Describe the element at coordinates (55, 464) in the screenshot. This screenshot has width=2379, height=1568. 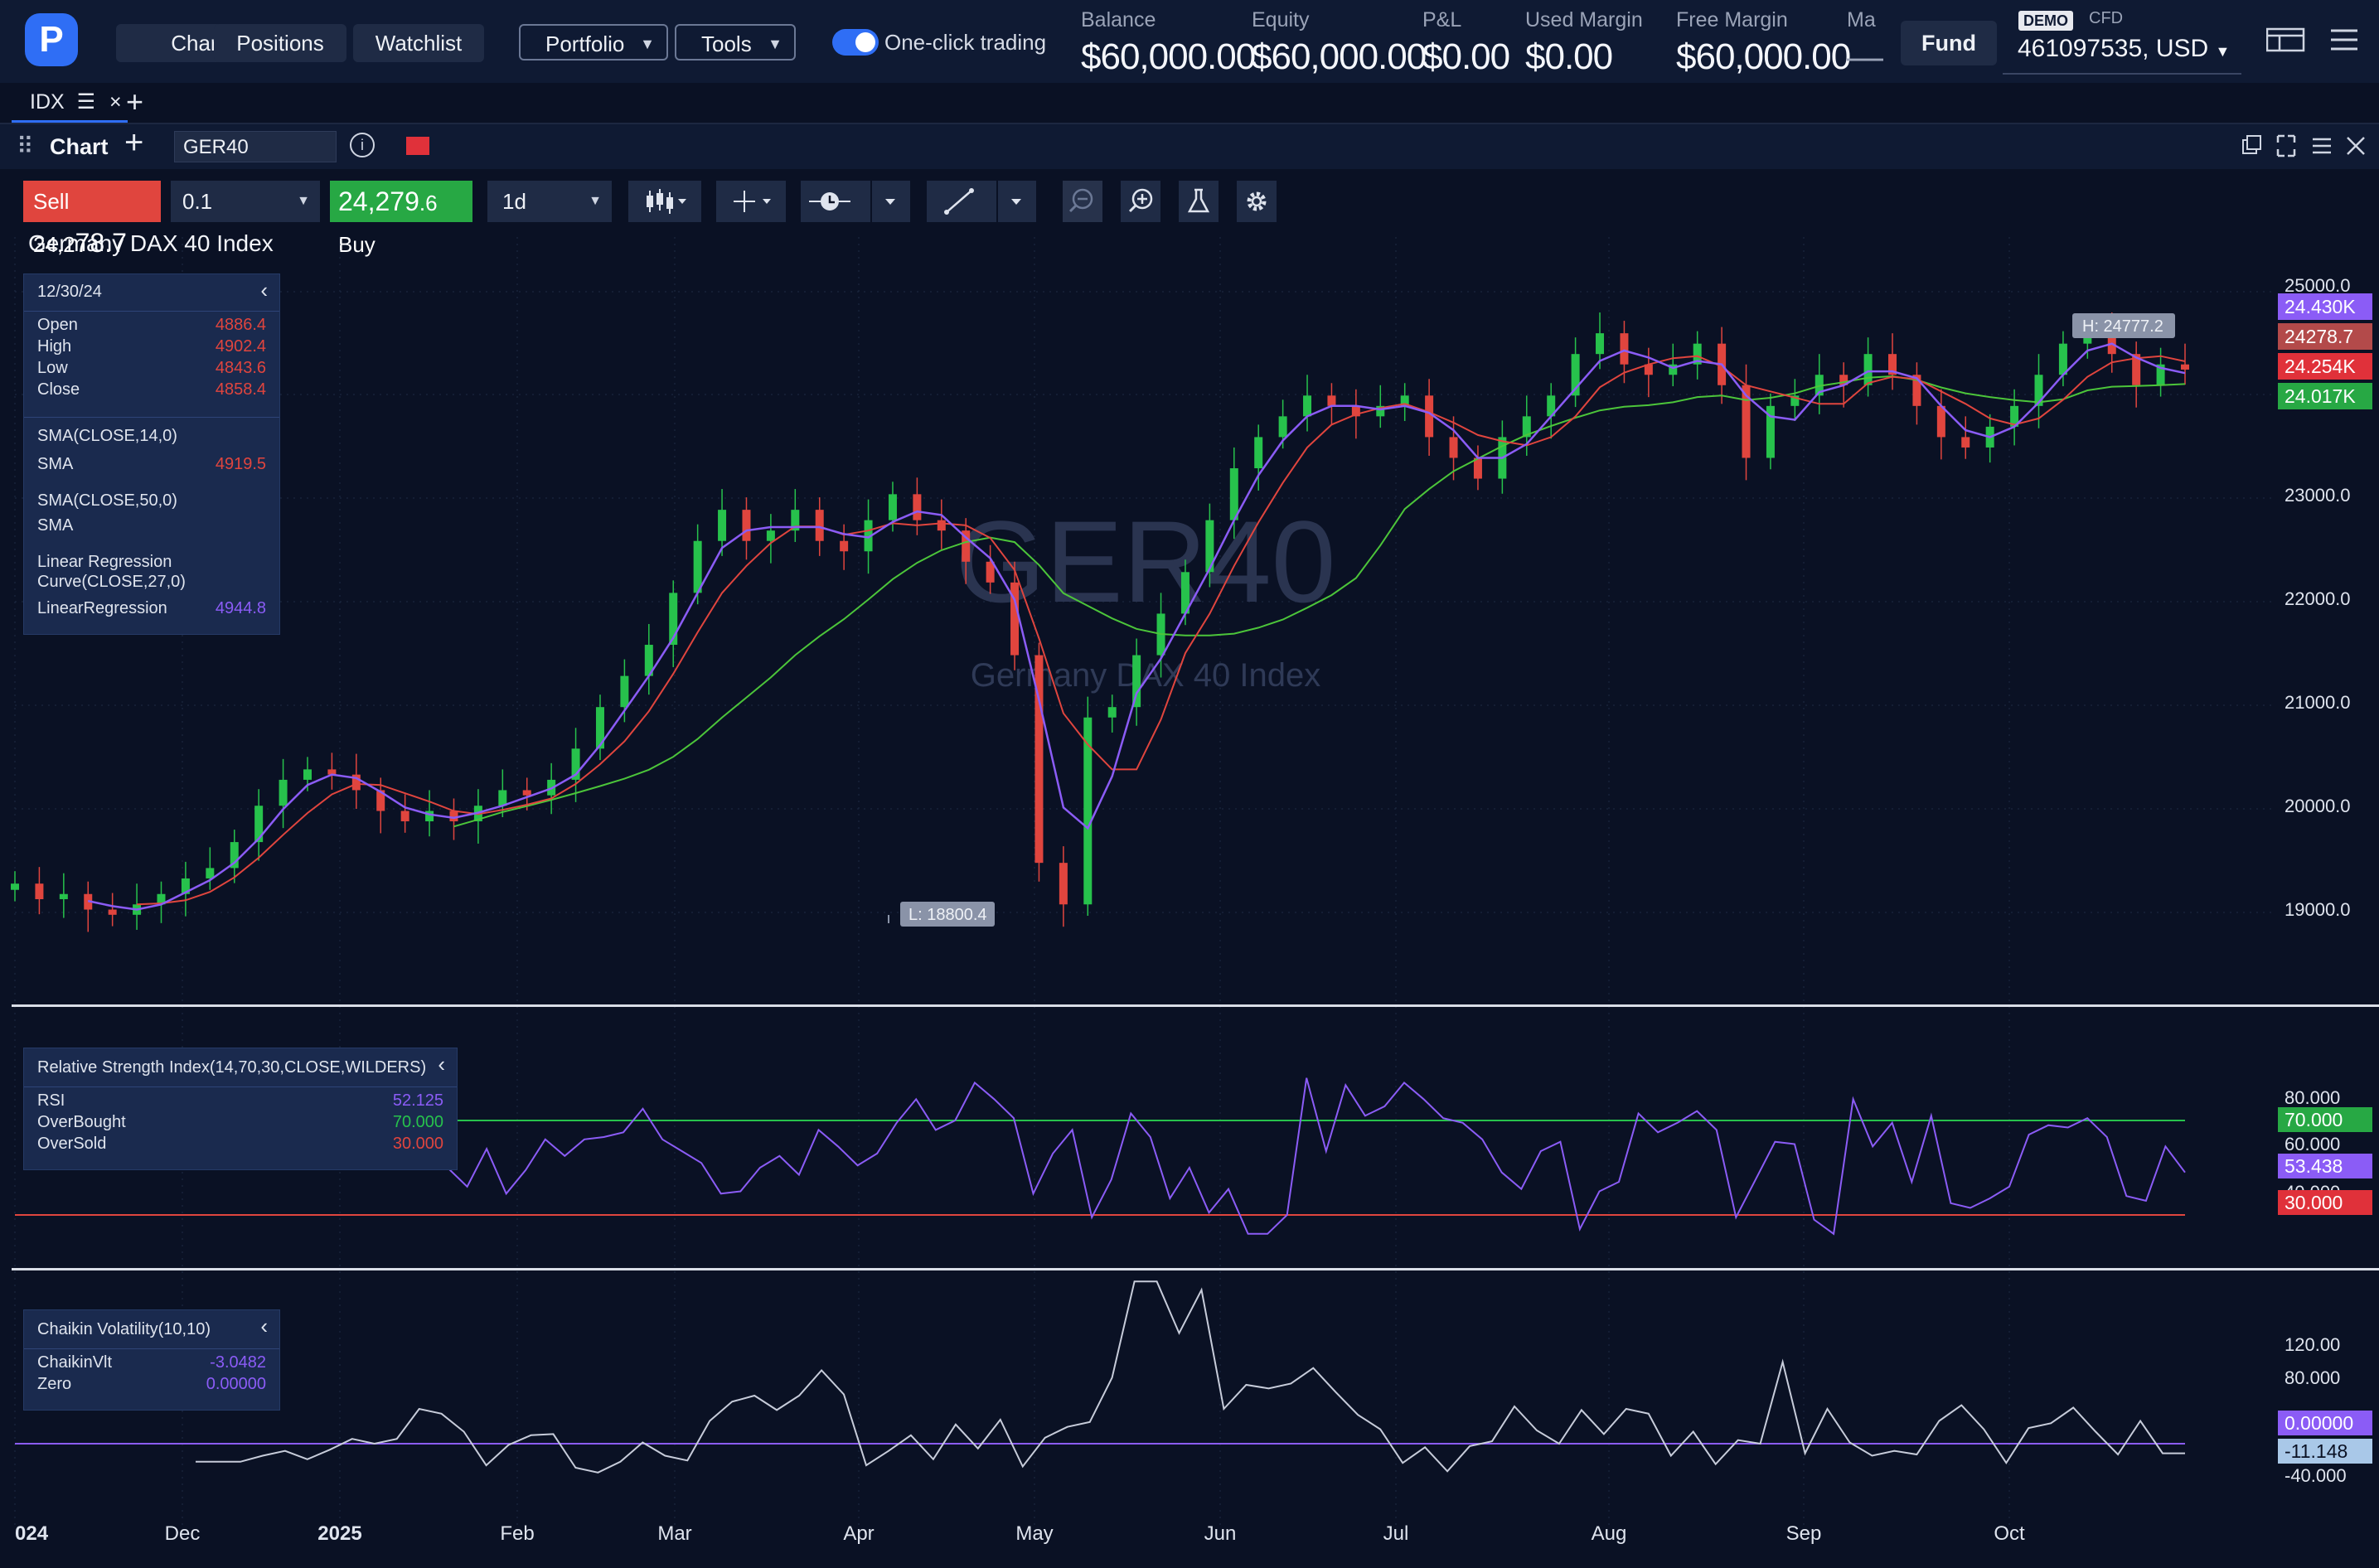
I see `sma14-label: SMA` at that location.